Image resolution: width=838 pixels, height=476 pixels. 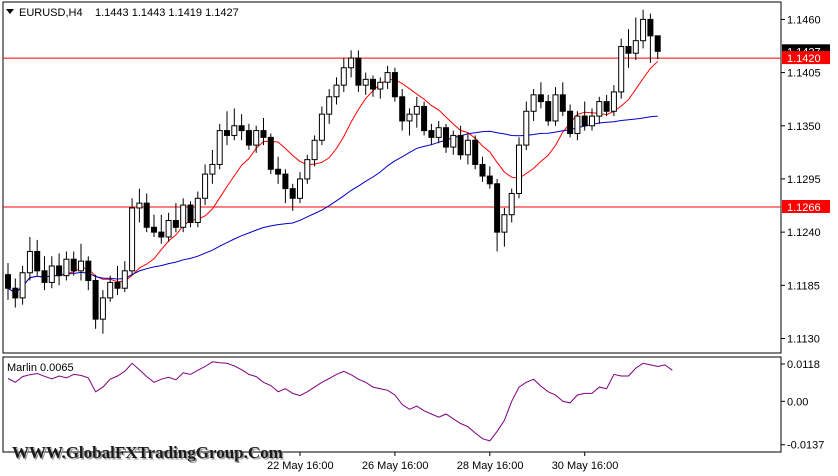 I want to click on watermark-shadow: WWW.GlobalFXTradingGroup.Com, so click(x=149, y=454).